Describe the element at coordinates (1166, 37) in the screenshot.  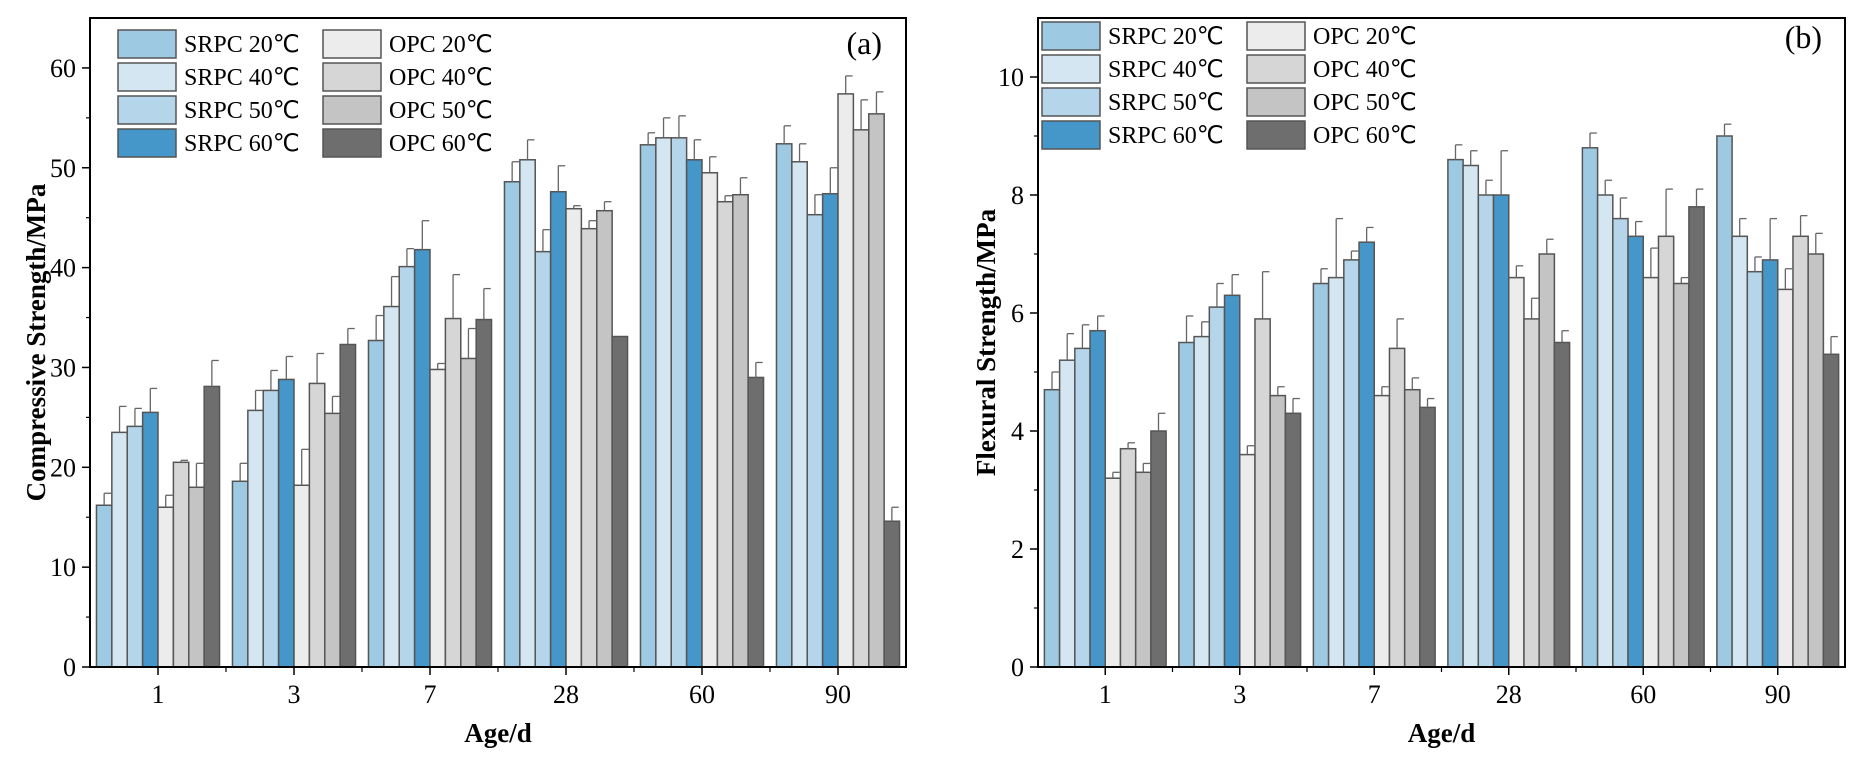
I see `legend-label: SRPC 20℃` at that location.